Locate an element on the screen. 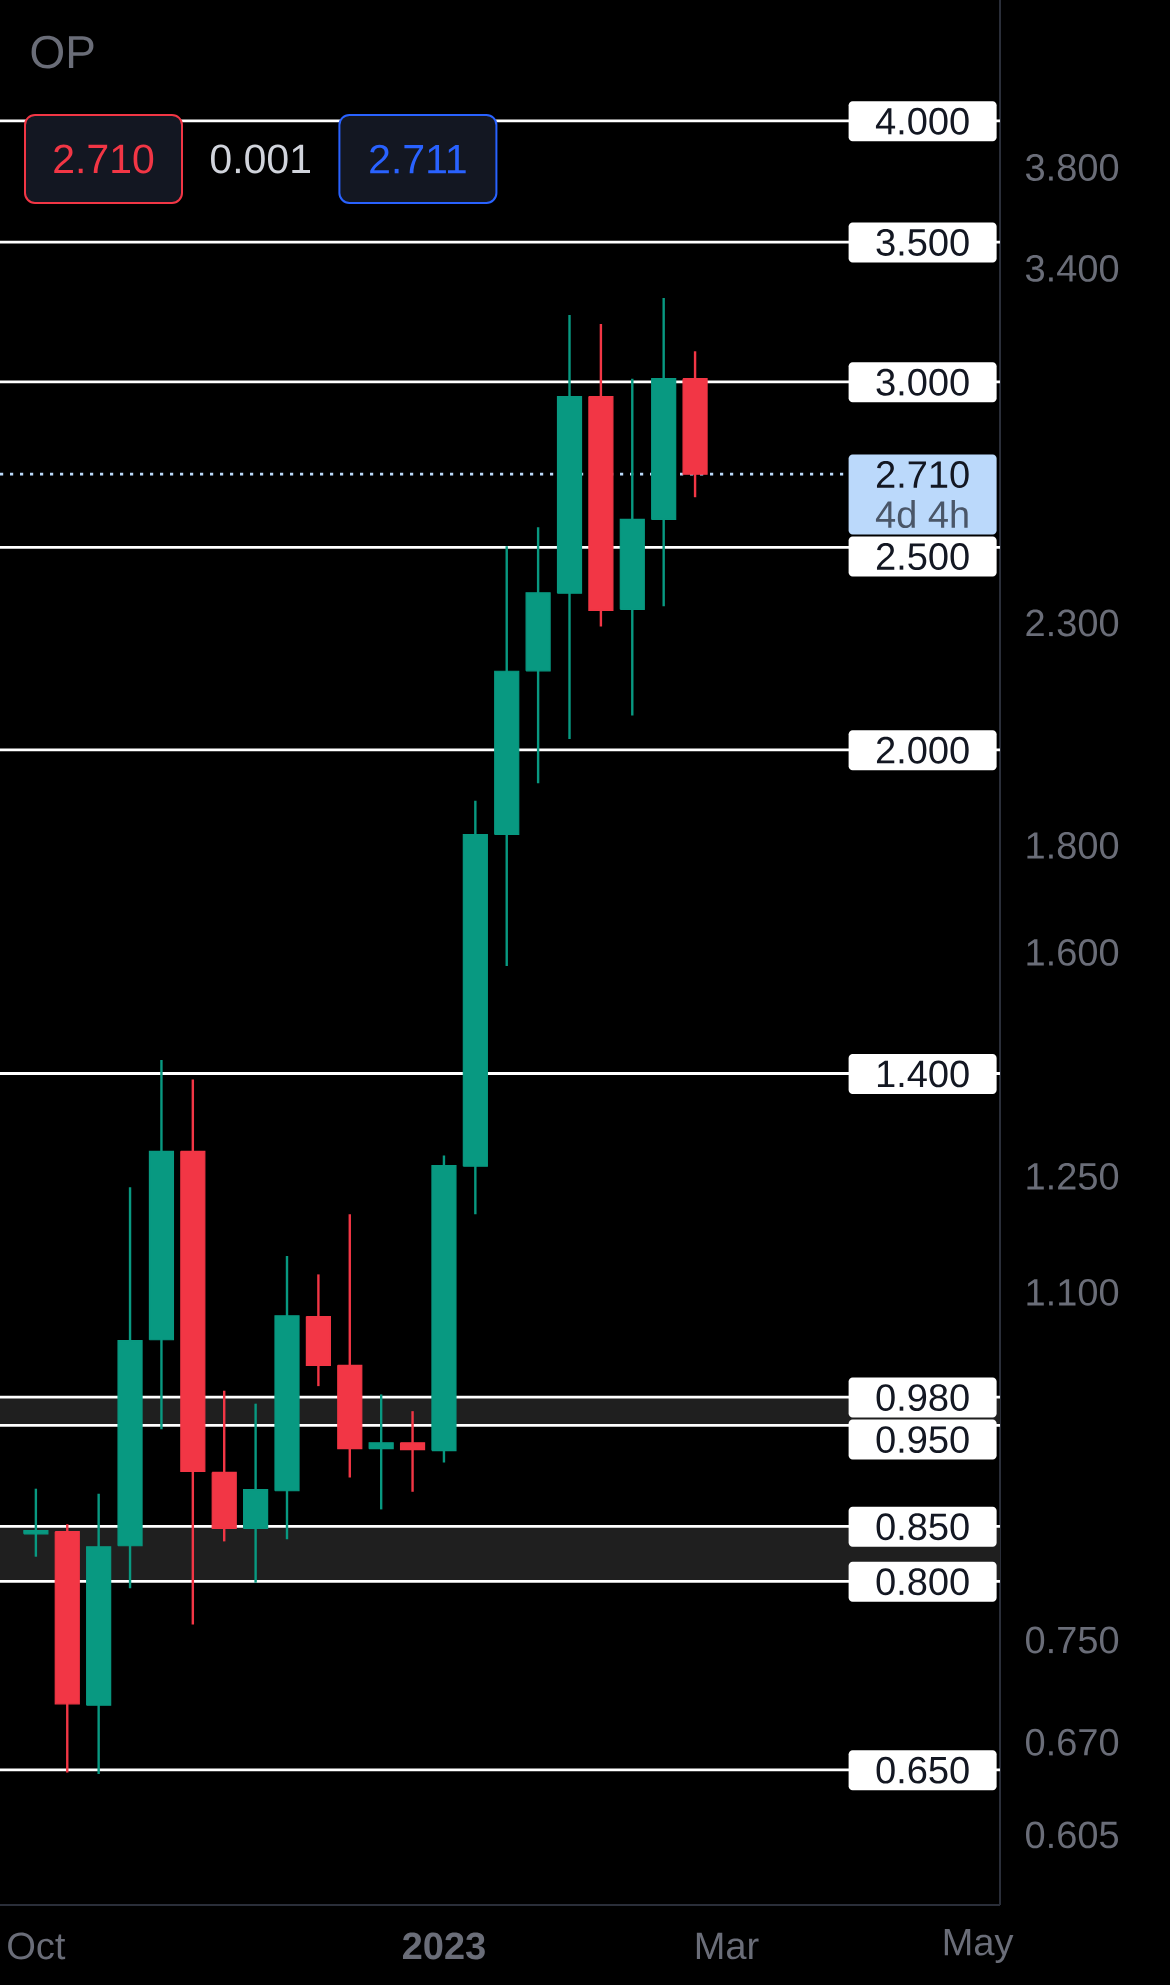 This screenshot has width=1170, height=1985. x-tick-label: Oct is located at coordinates (37, 1946).